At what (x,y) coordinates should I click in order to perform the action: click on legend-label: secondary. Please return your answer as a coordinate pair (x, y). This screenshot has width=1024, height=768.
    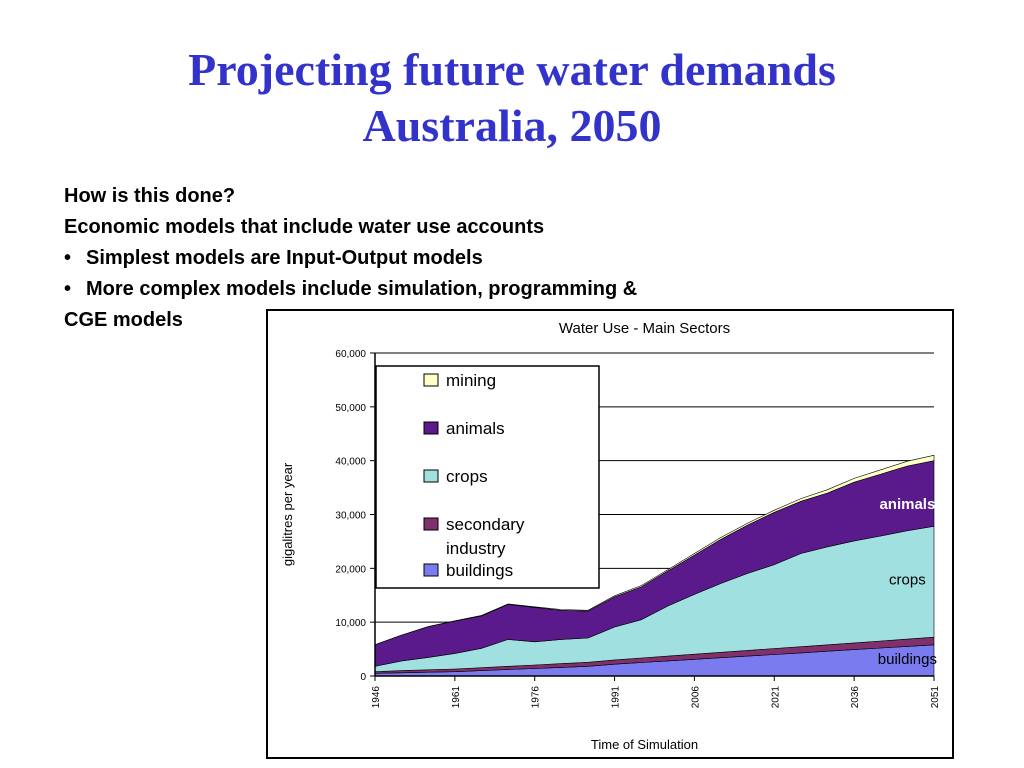
    Looking at the image, I should click on (485, 524).